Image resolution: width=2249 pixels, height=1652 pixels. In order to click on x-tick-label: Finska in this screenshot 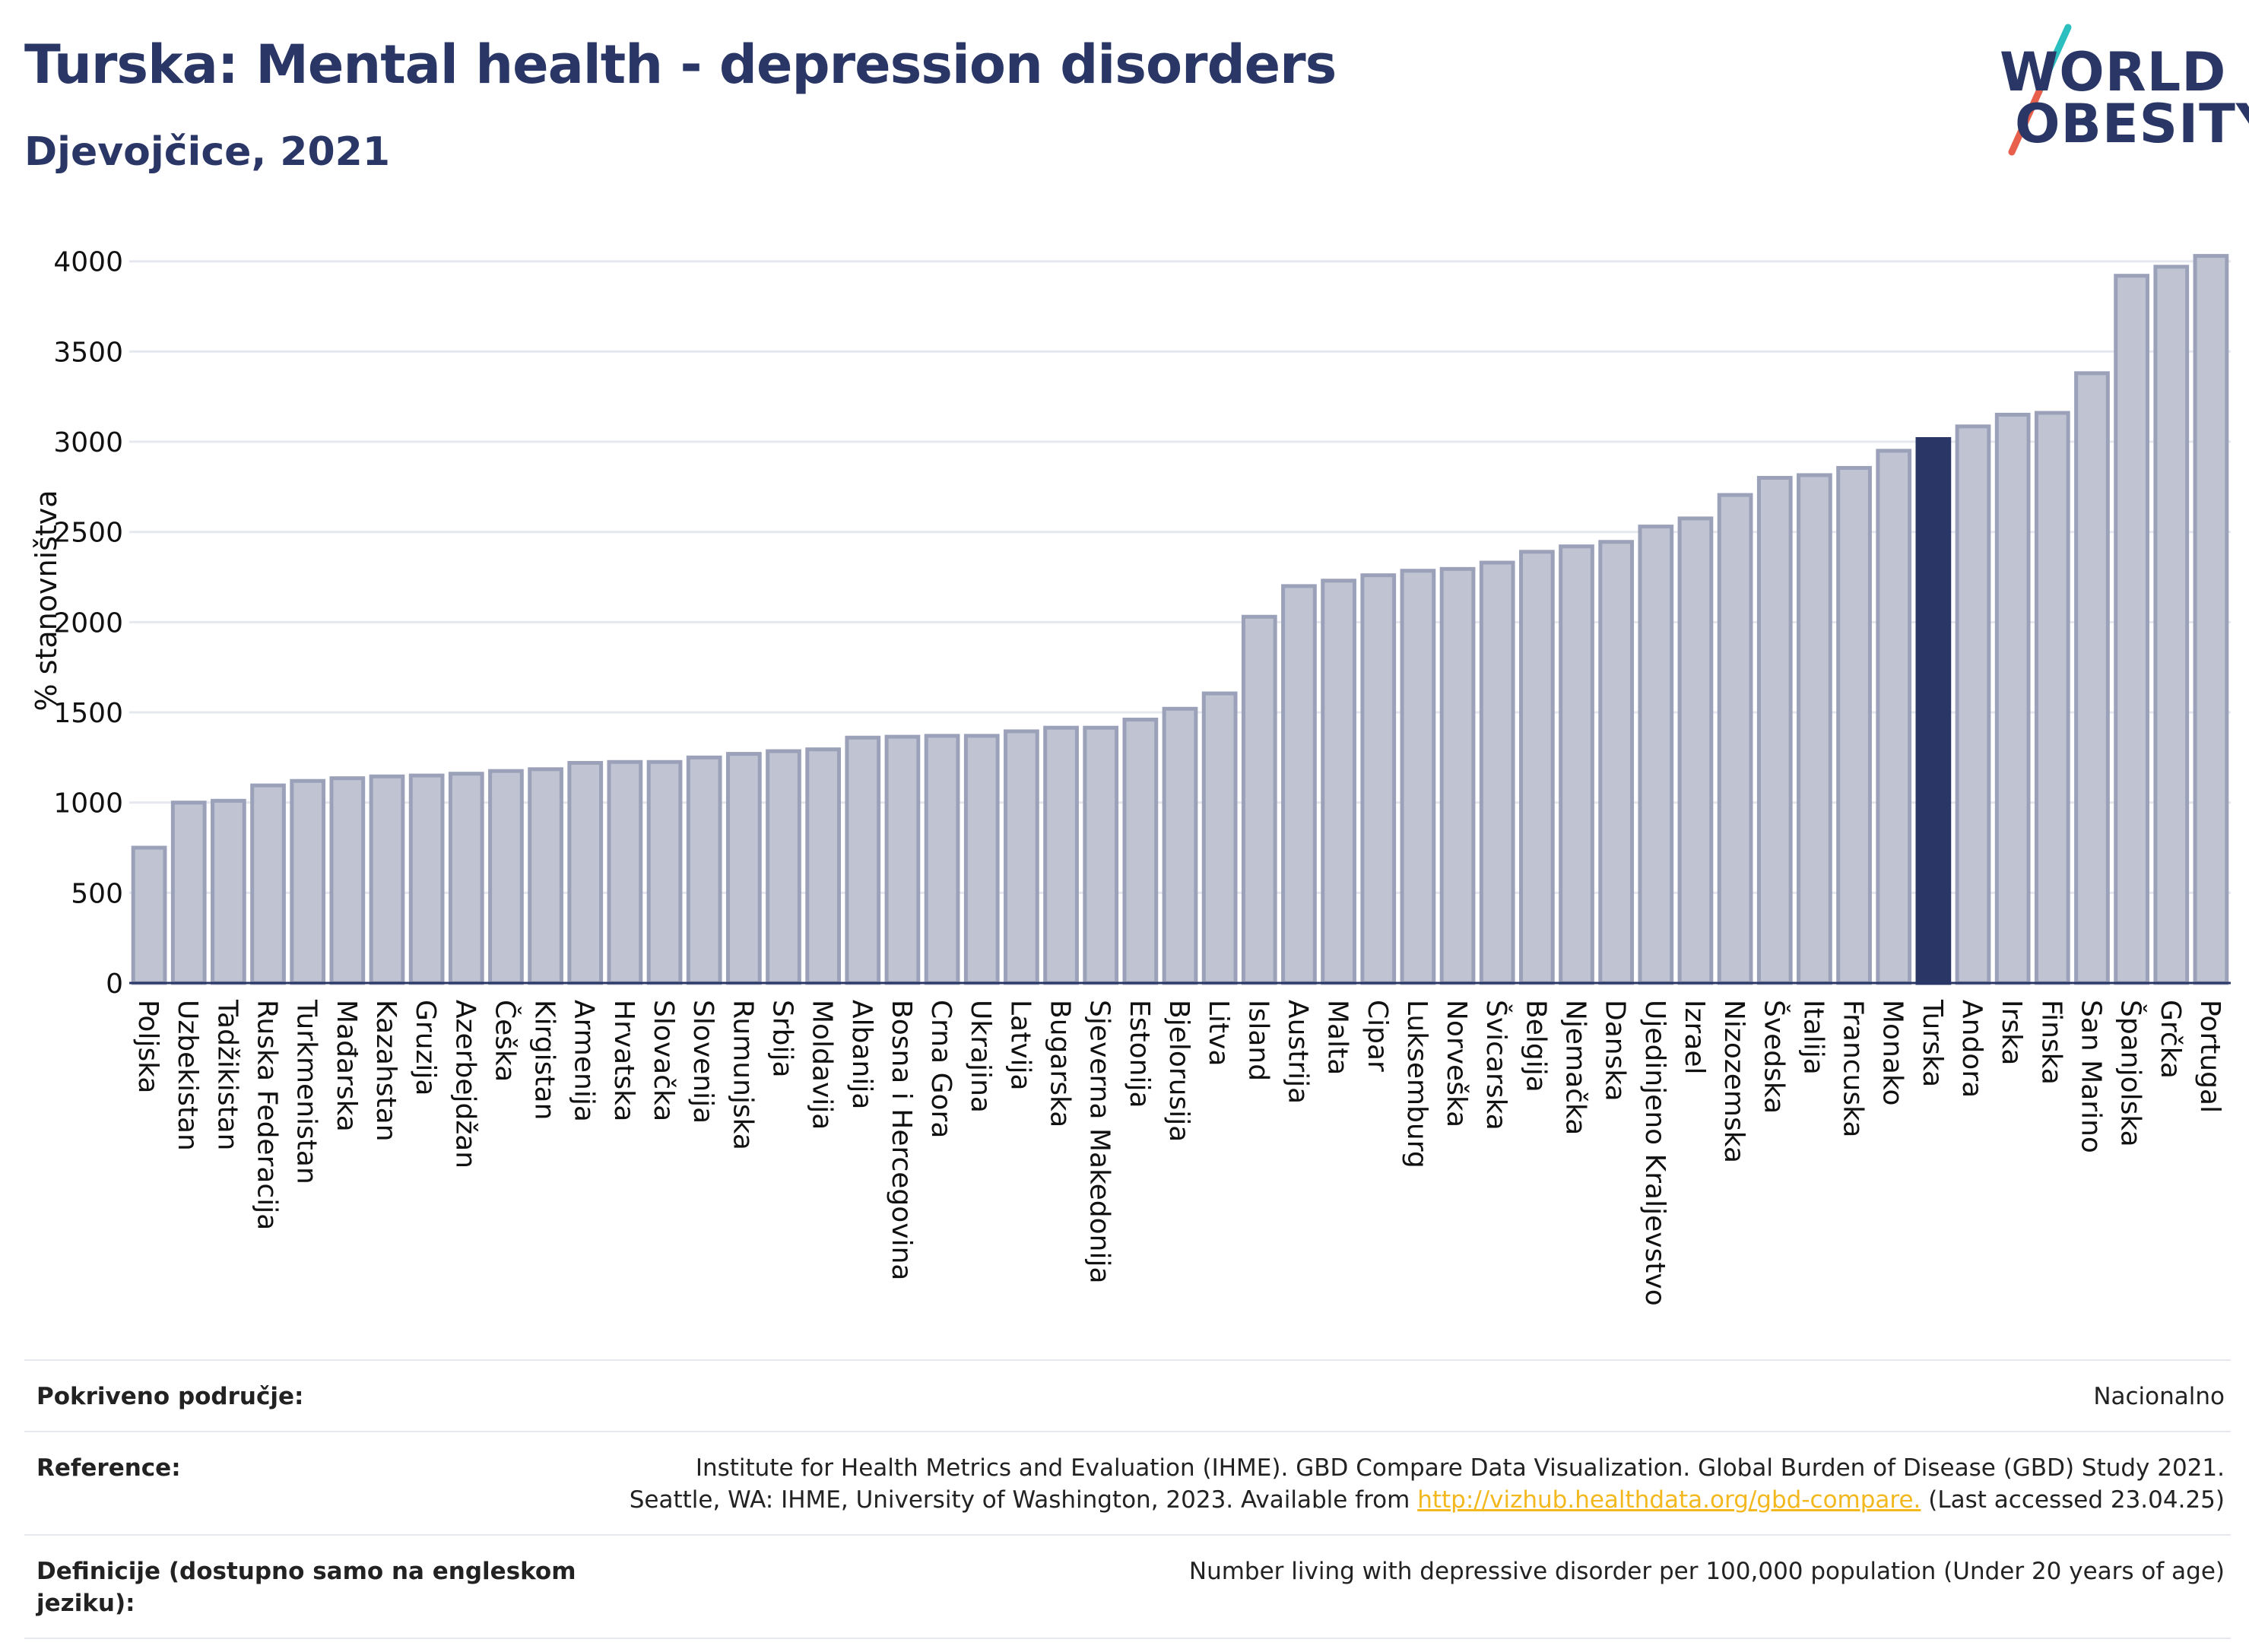, I will do `click(2051, 1042)`.